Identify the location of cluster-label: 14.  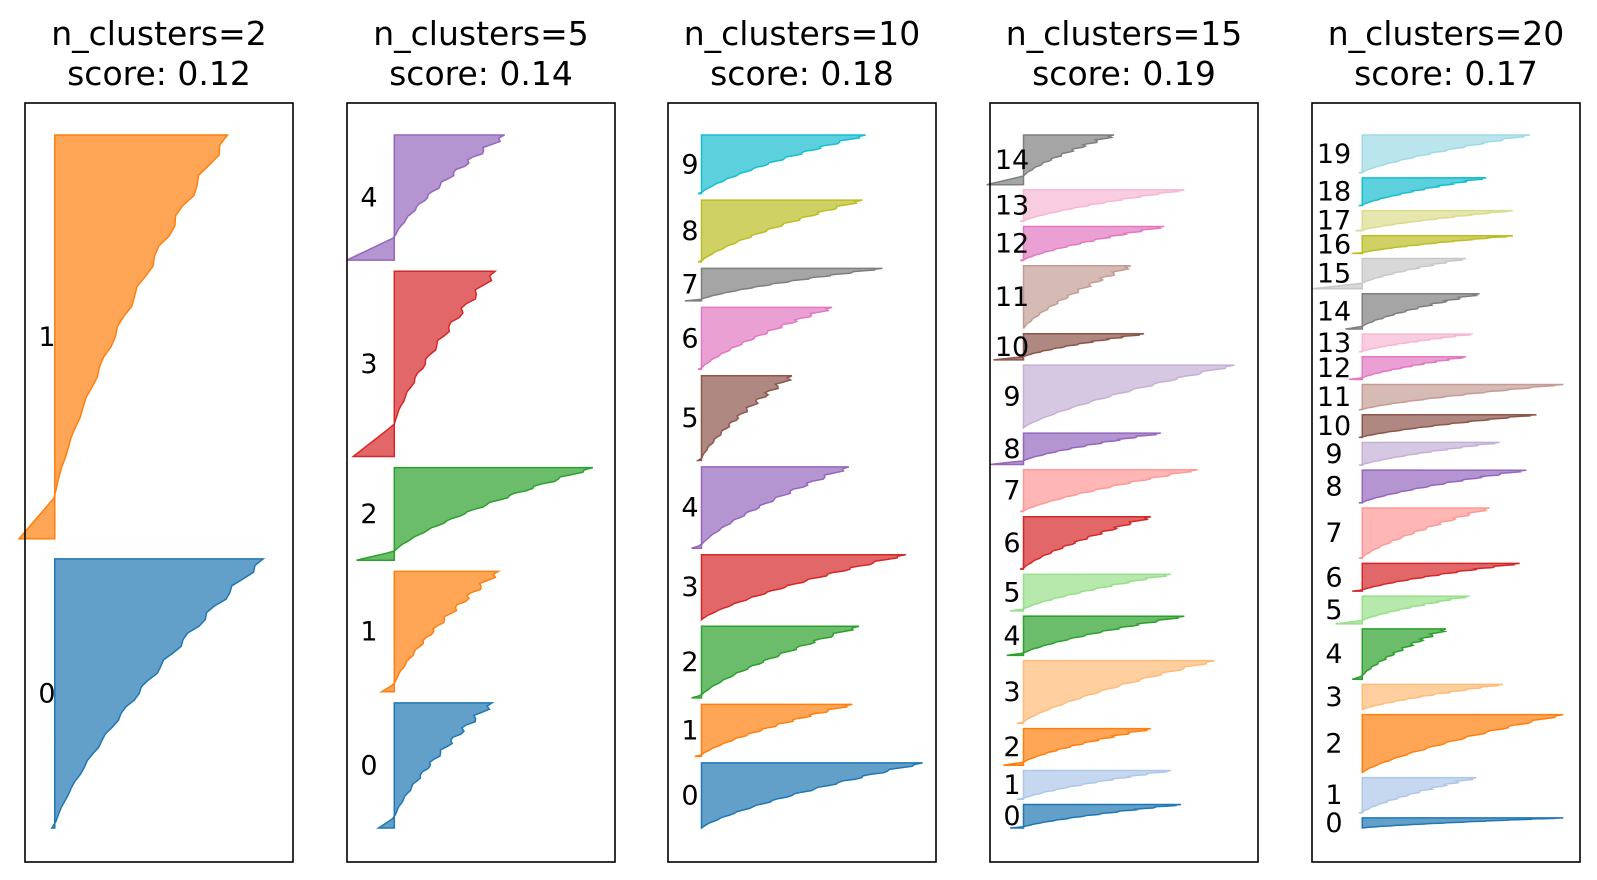
(1012, 160).